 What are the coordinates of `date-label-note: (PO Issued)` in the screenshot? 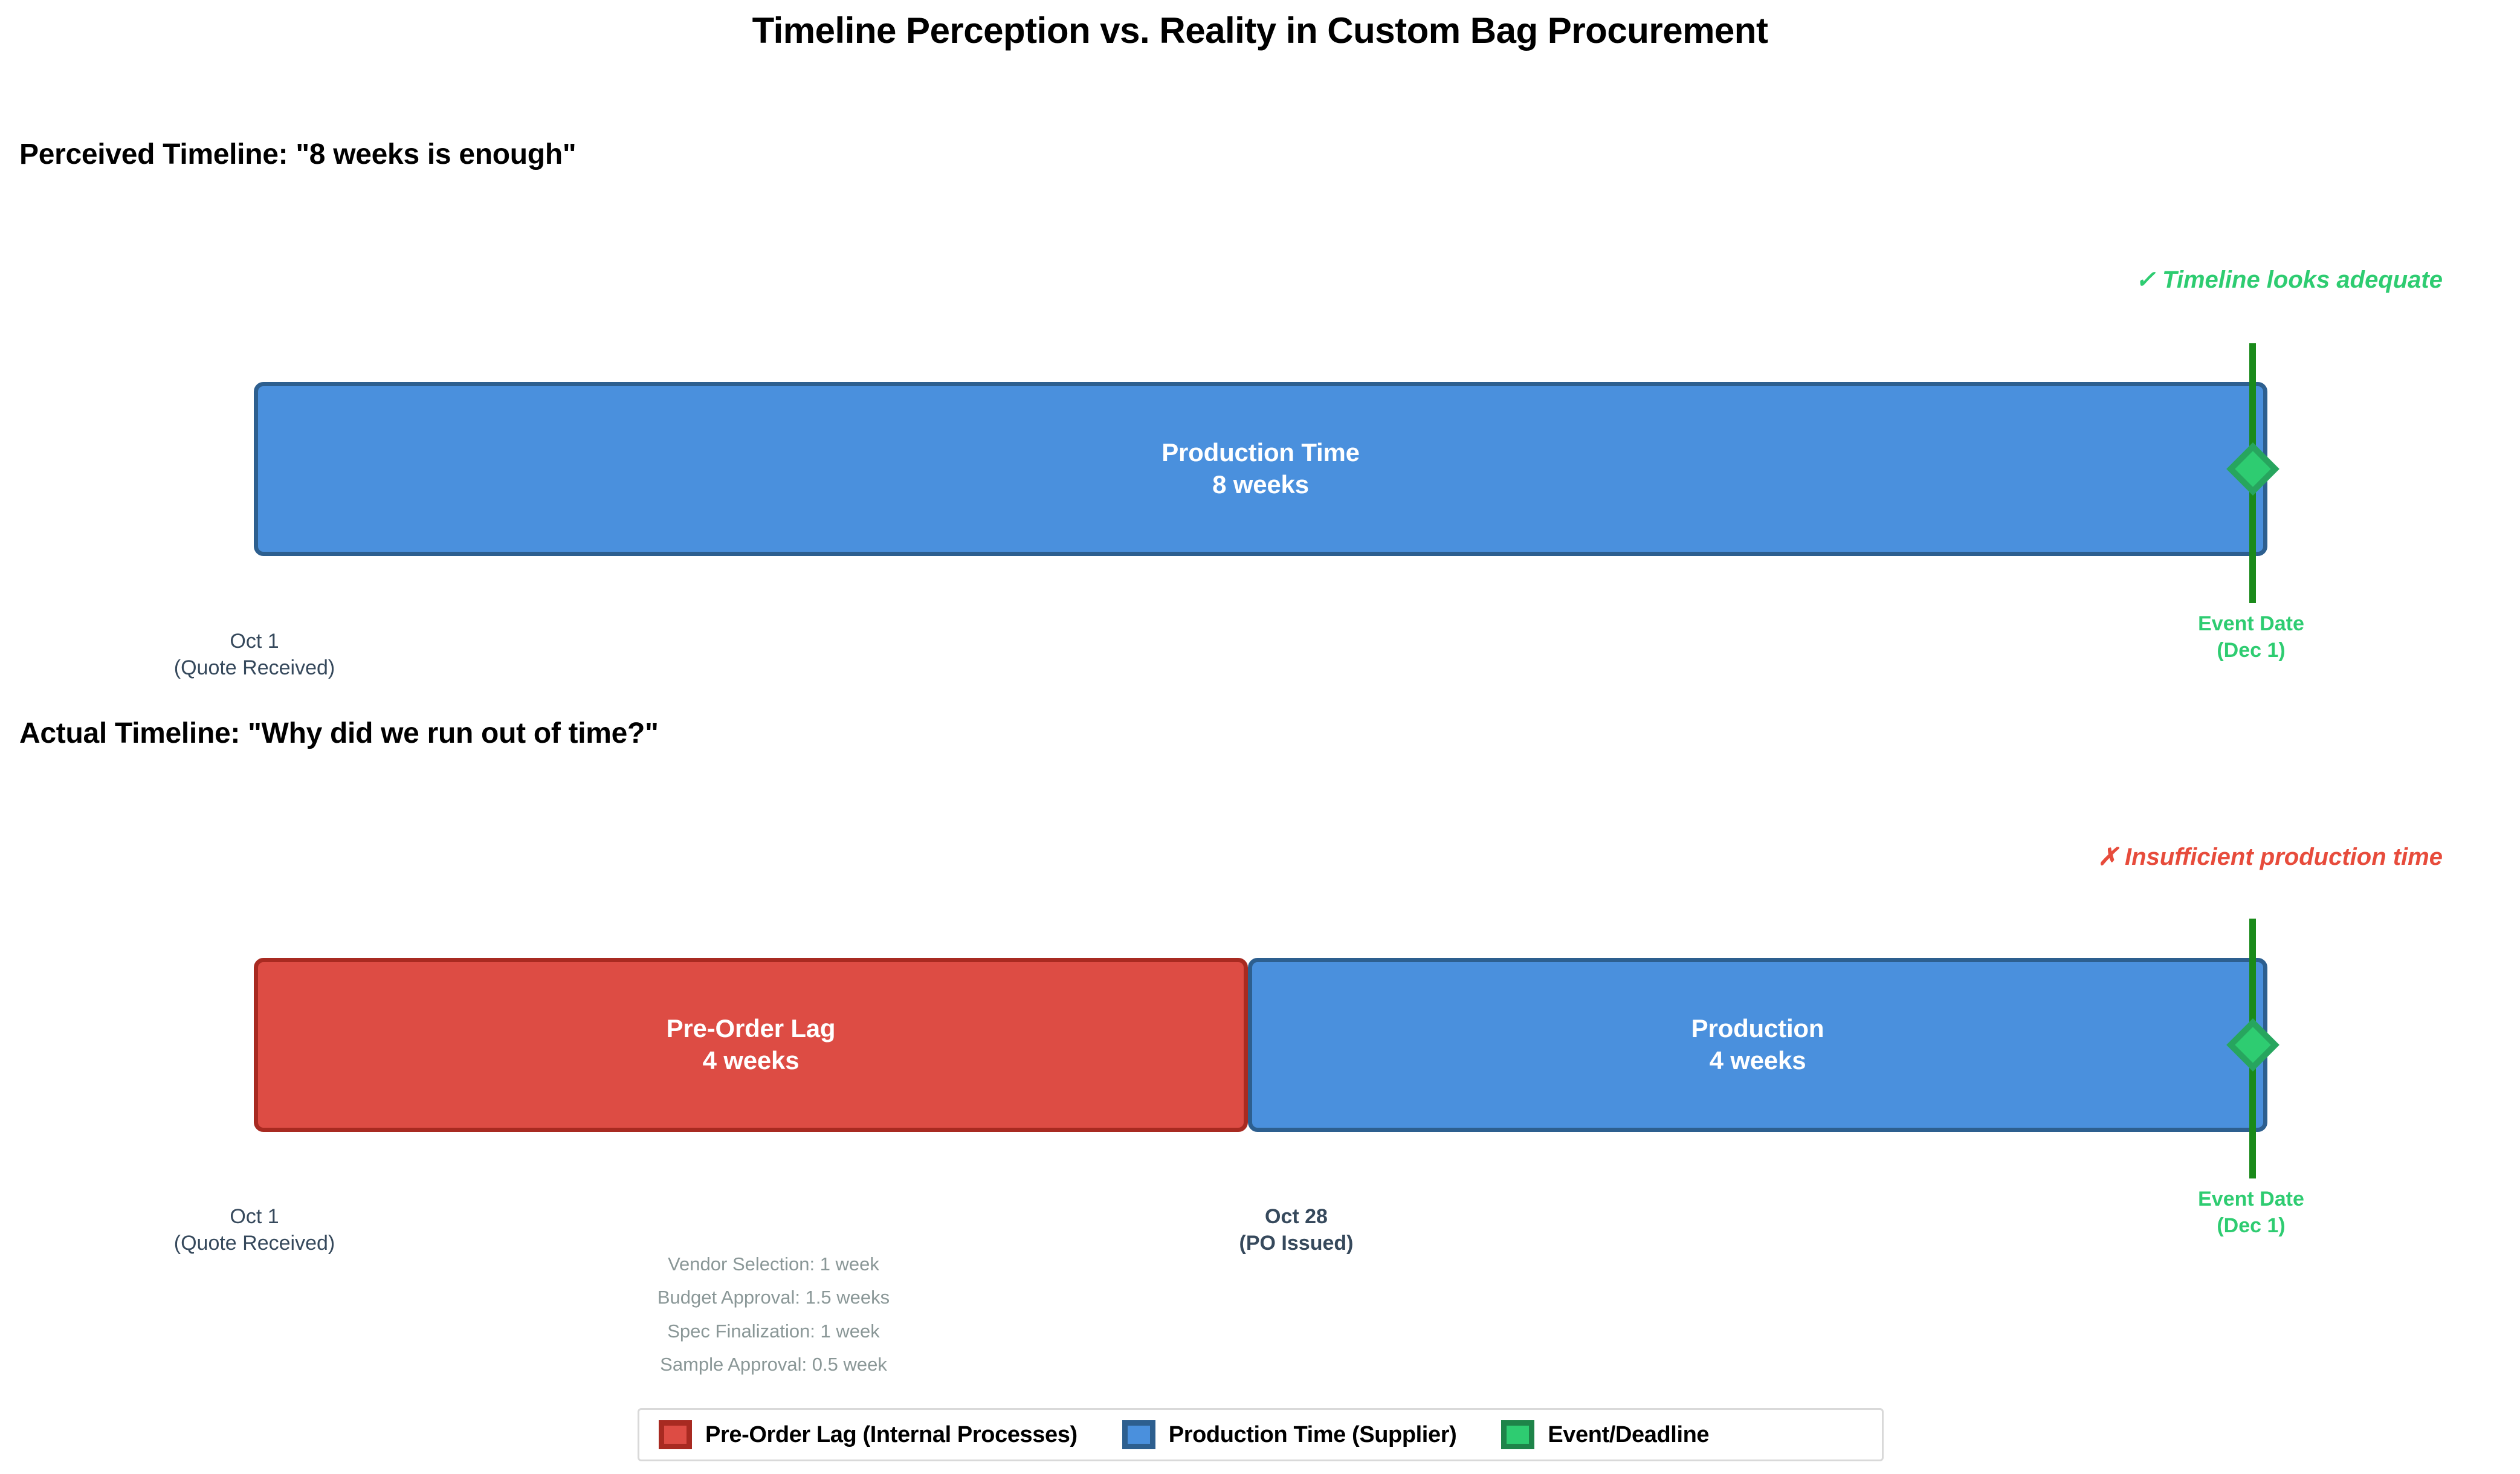 It's located at (1296, 1243).